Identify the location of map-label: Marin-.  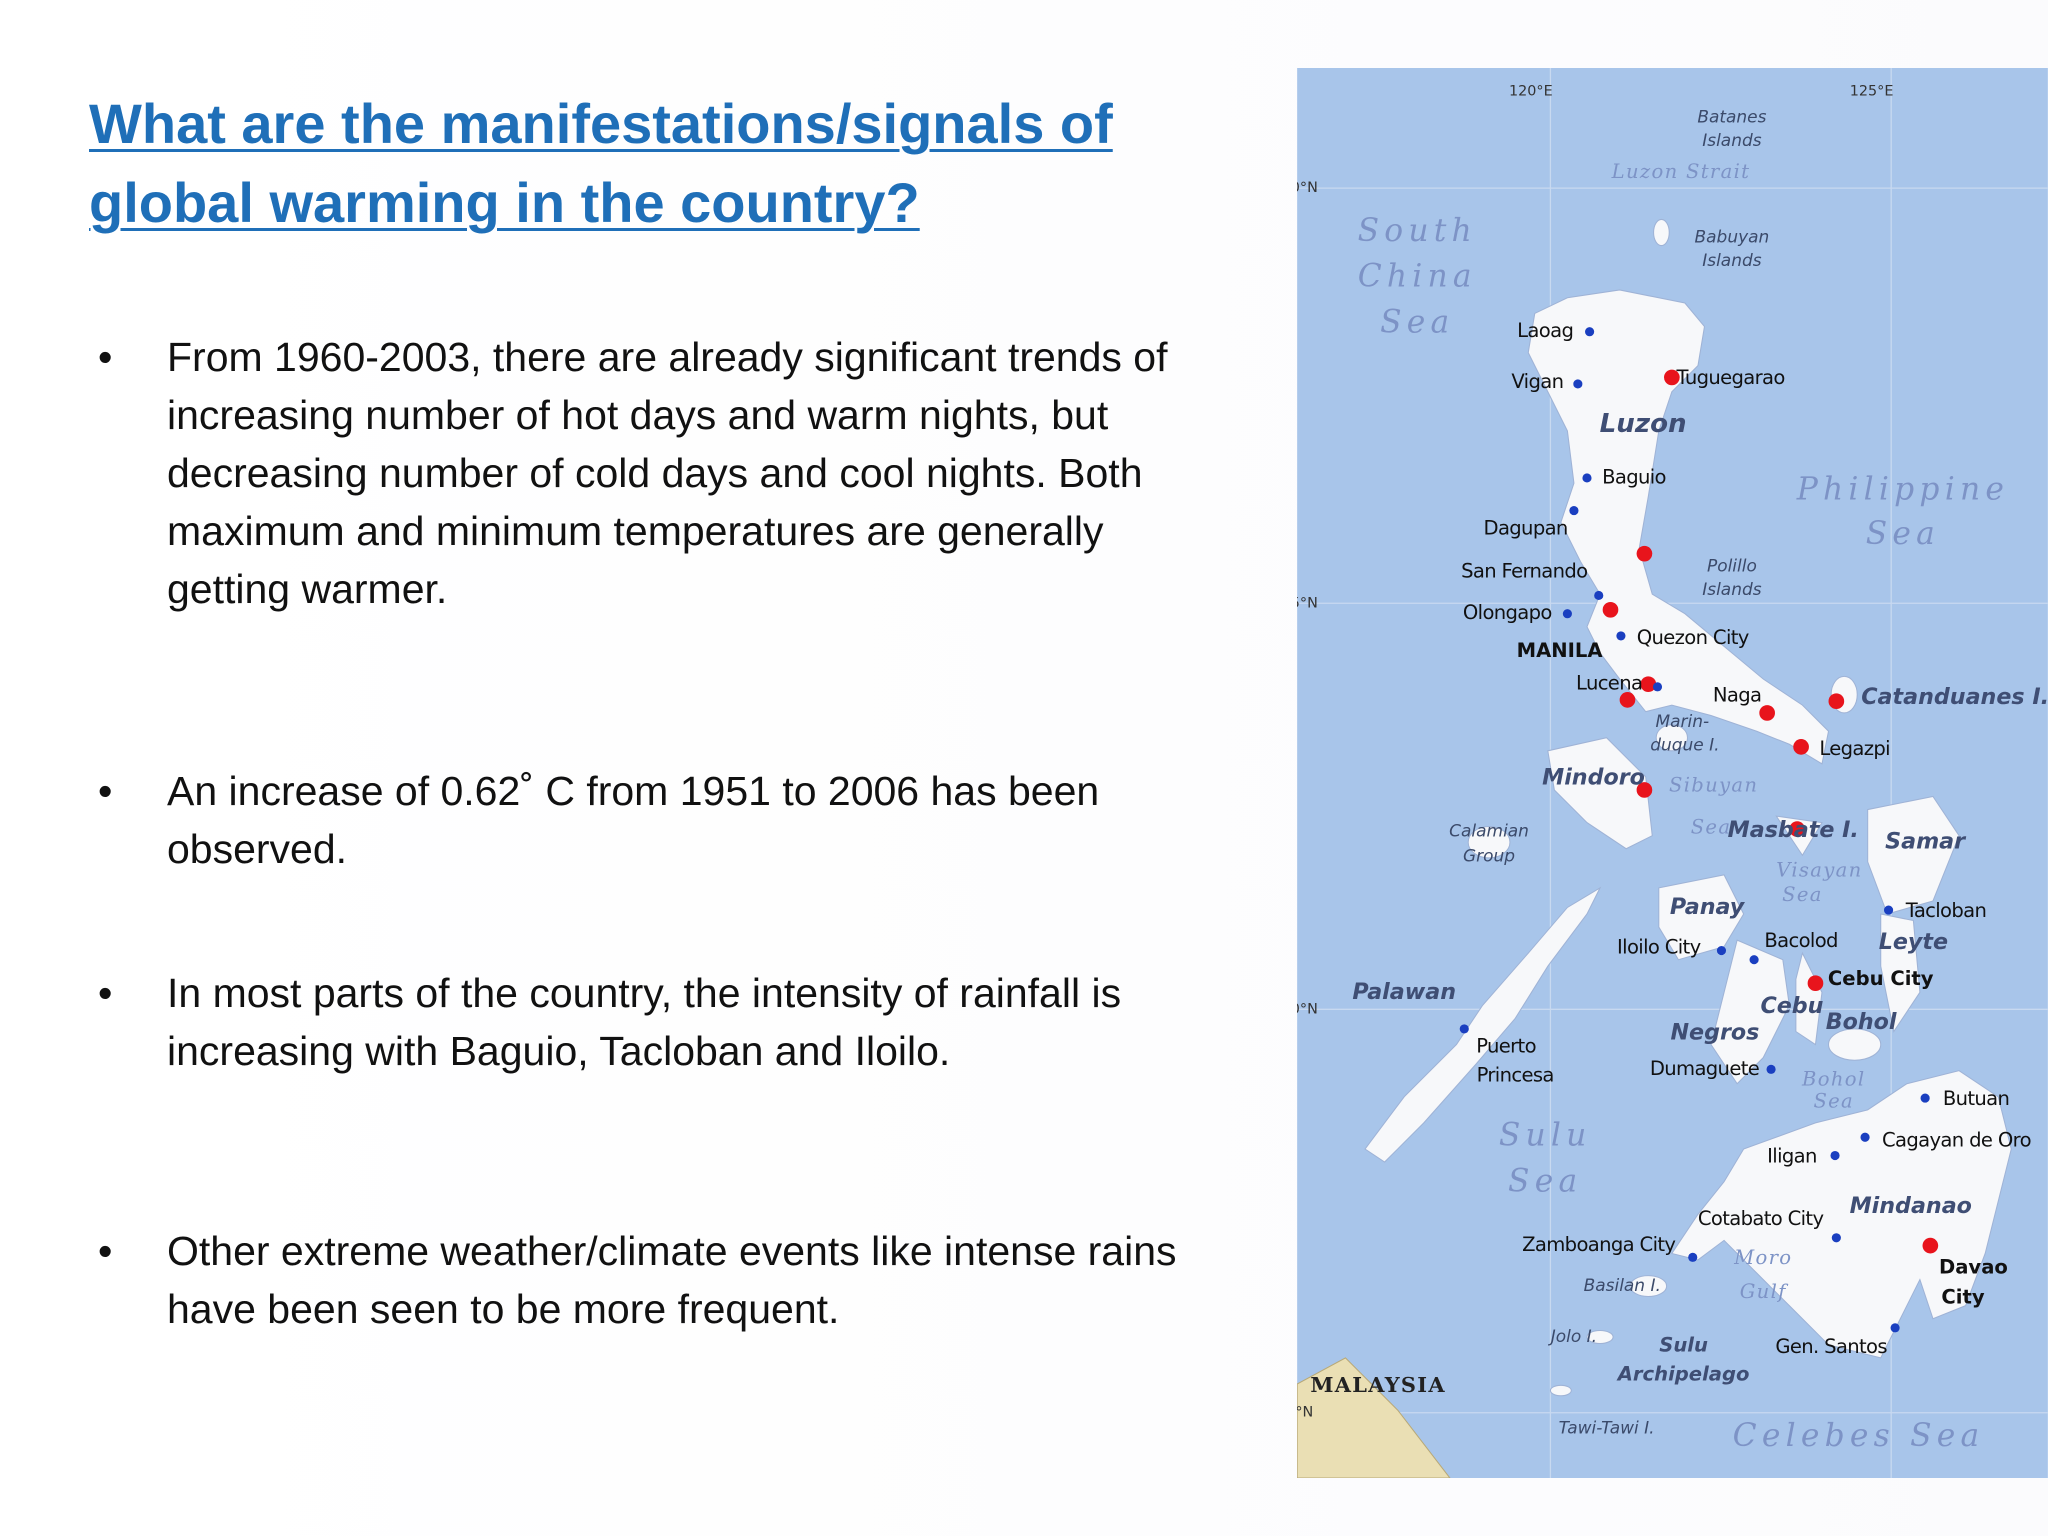
(1682, 722).